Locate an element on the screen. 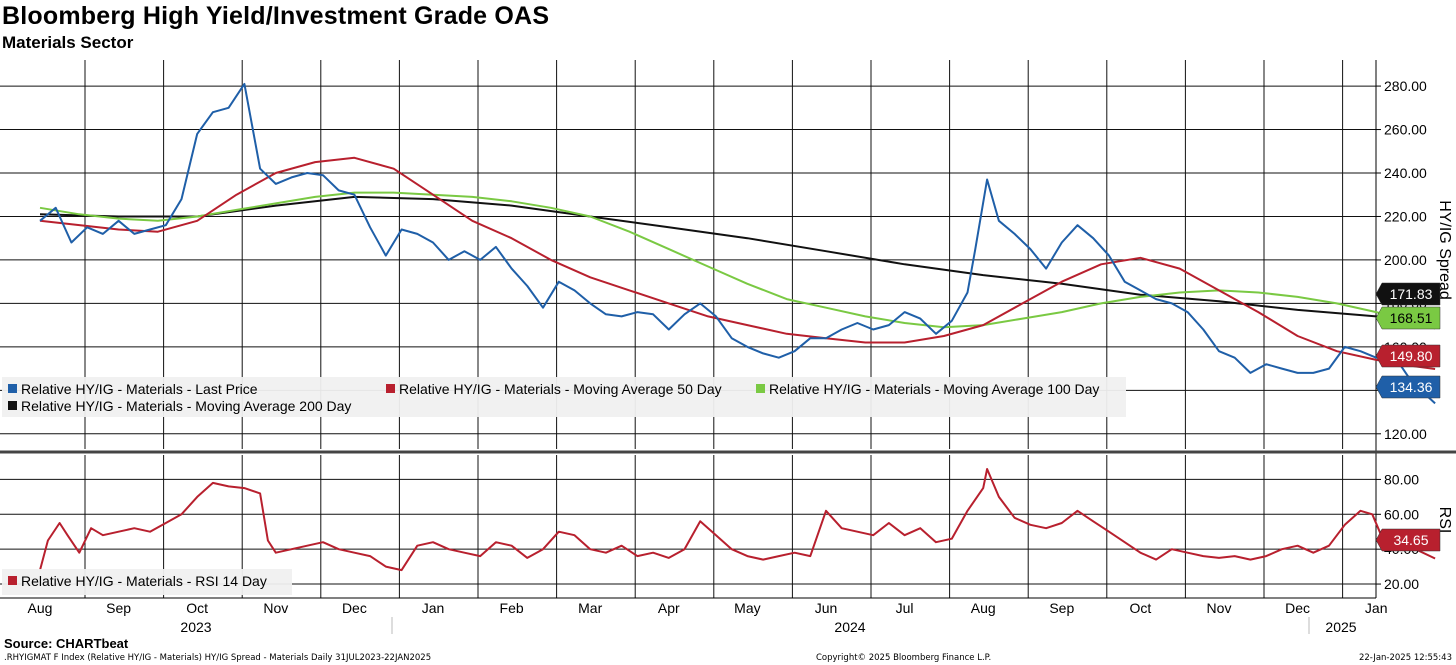  value-tag-ma200: 171.83 is located at coordinates (1408, 294).